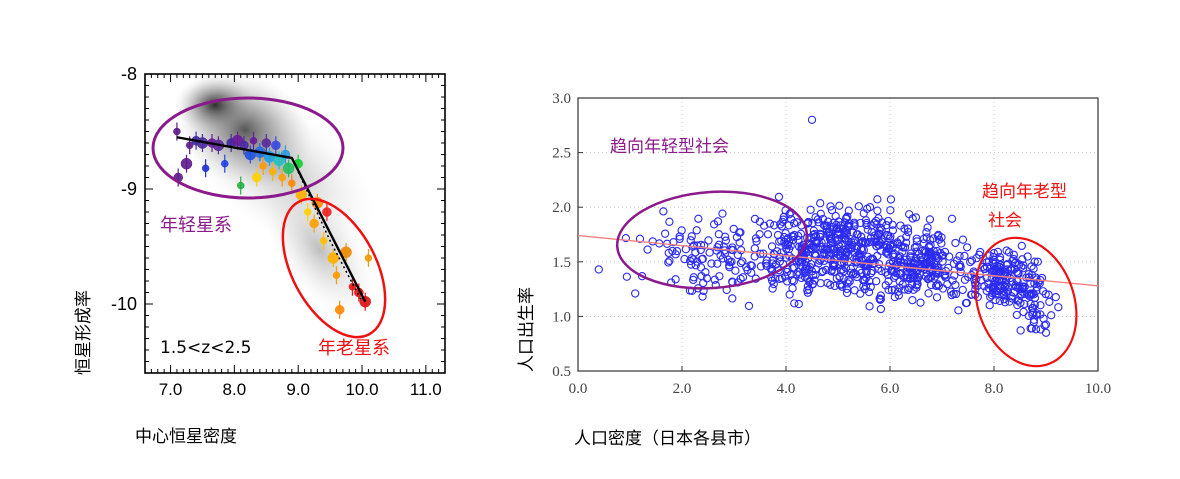 This screenshot has height=479, width=1180. Describe the element at coordinates (561, 263) in the screenshot. I see `right-ytick-label: 1.5` at that location.